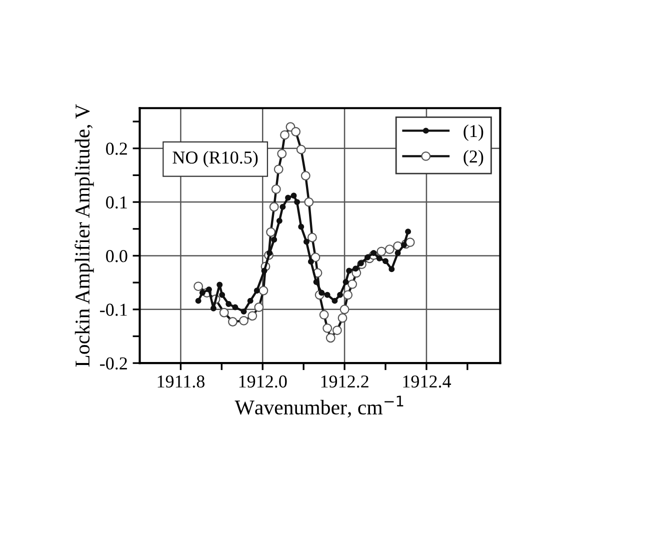 This screenshot has width=653, height=546. I want to click on legend-label: (2), so click(474, 158).